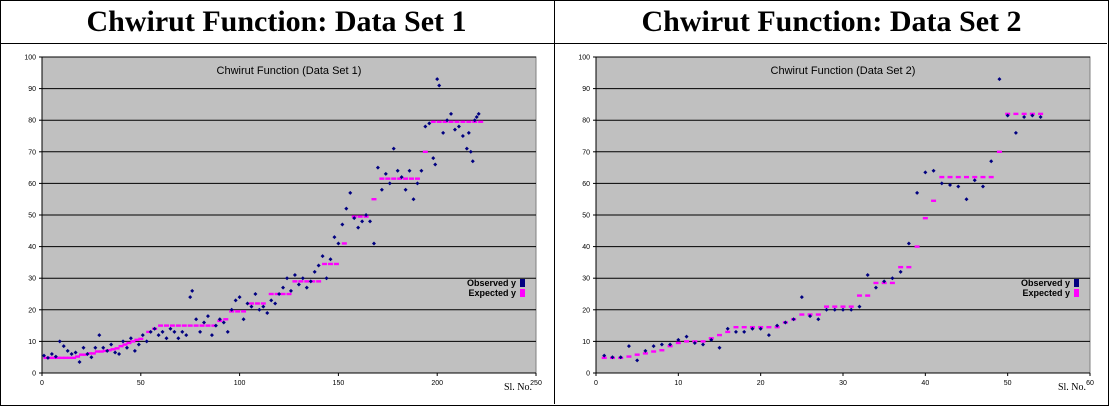 Image resolution: width=1109 pixels, height=406 pixels. Describe the element at coordinates (437, 383) in the screenshot. I see `x-tick-label: 200` at that location.